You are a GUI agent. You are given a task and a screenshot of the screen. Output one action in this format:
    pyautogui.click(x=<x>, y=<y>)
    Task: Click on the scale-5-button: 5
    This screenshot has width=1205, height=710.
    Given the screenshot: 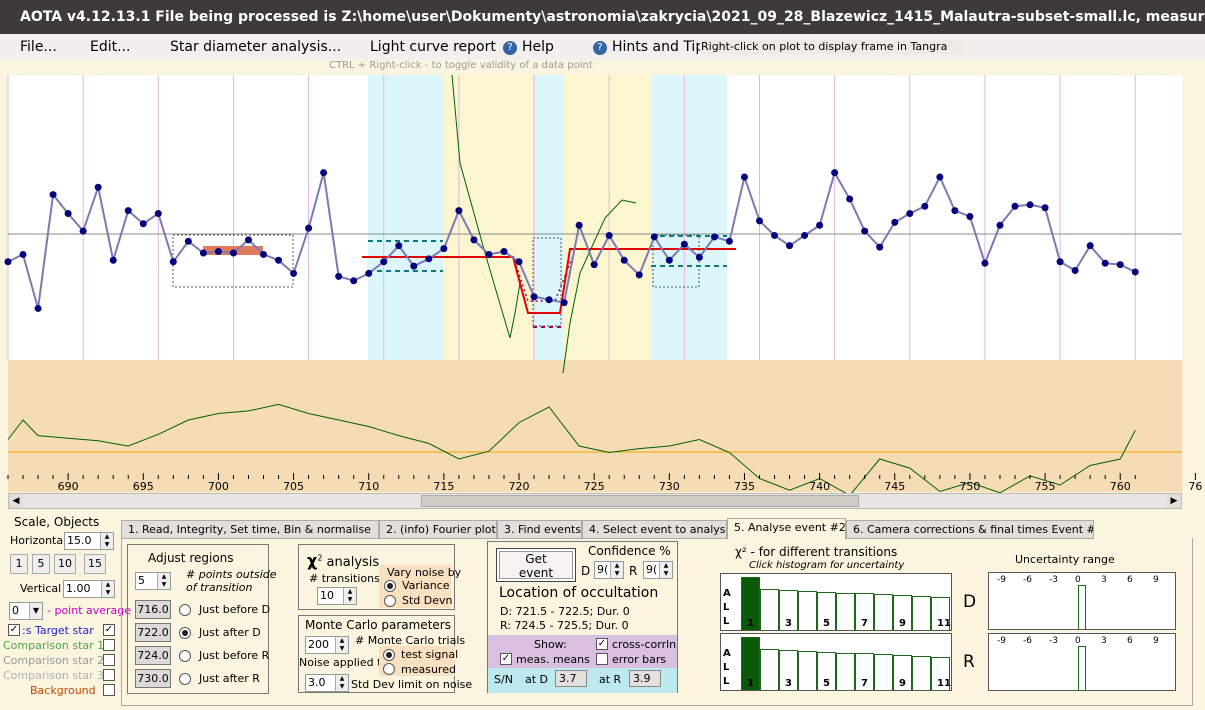 What is the action you would take?
    pyautogui.click(x=41, y=564)
    